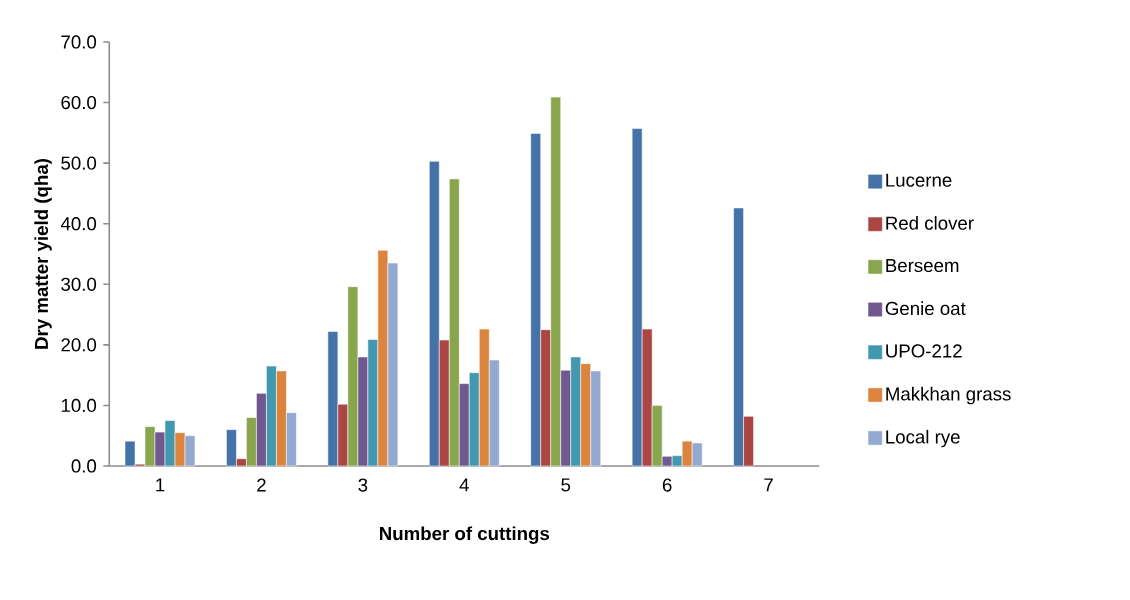 This screenshot has width=1130, height=600. What do you see at coordinates (79, 405) in the screenshot?
I see `y-tick-label: 10.0` at bounding box center [79, 405].